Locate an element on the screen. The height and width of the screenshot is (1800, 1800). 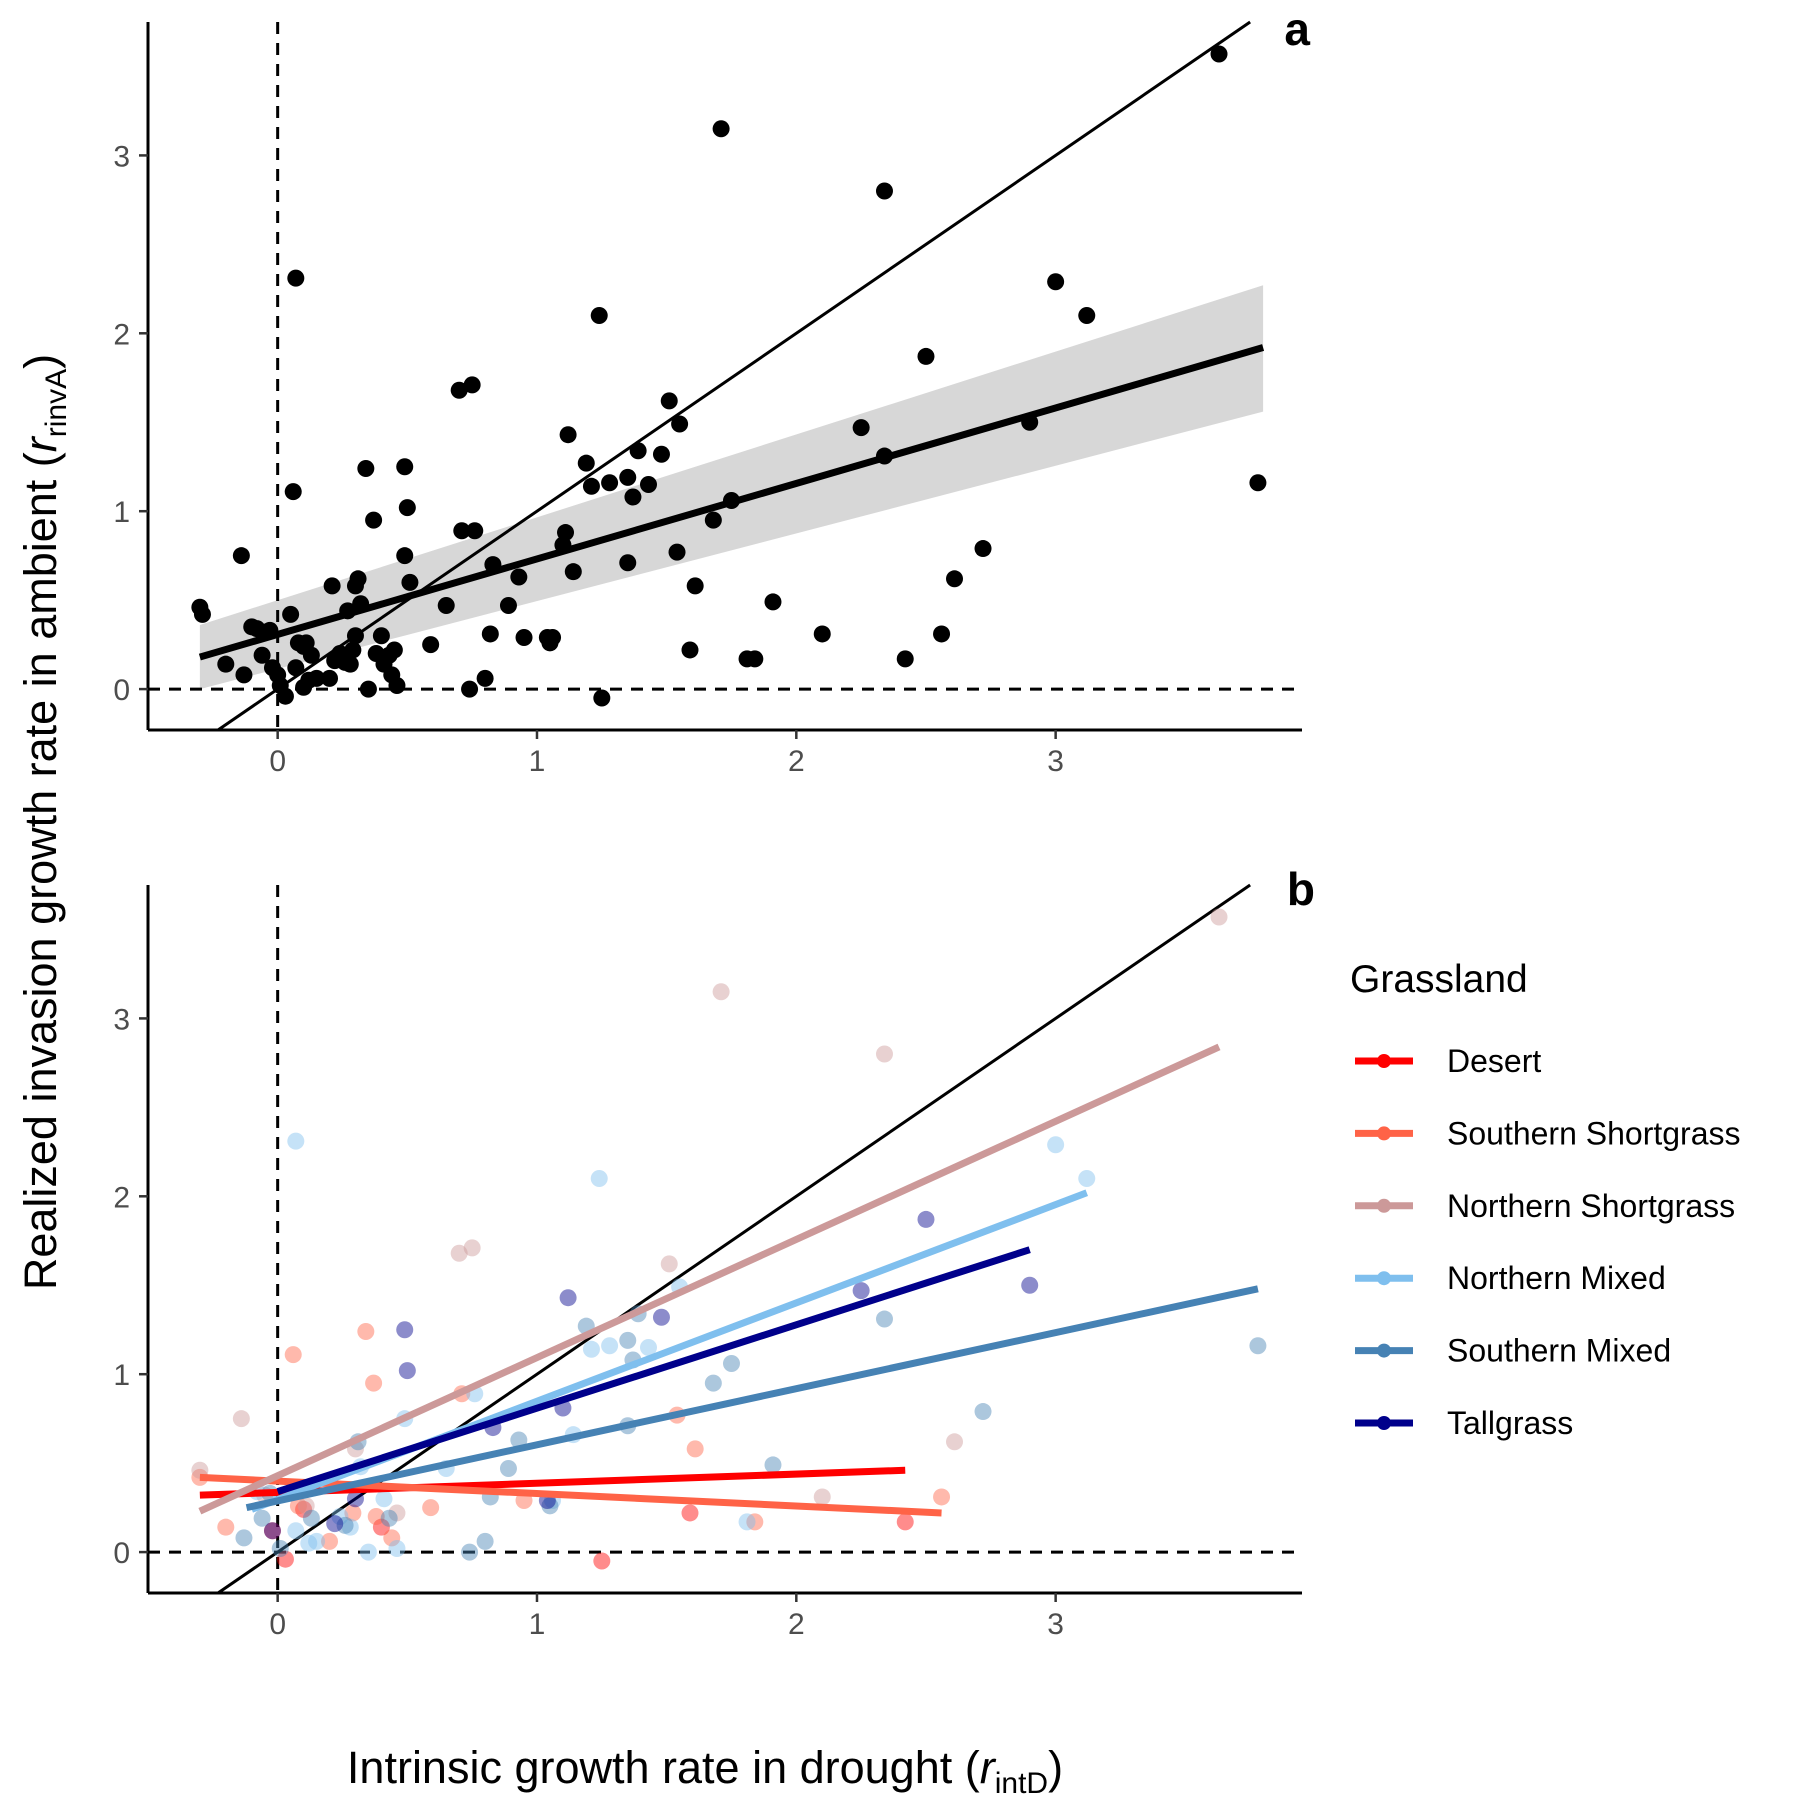
x-tick-label: 2 is located at coordinates (796, 1624).